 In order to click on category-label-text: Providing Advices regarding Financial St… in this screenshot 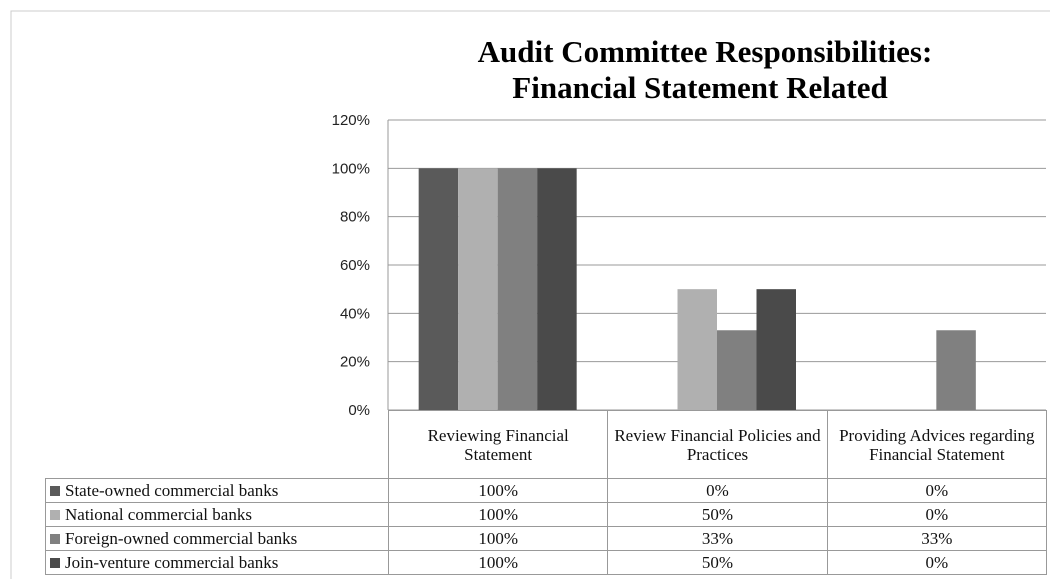, I will do `click(937, 444)`.